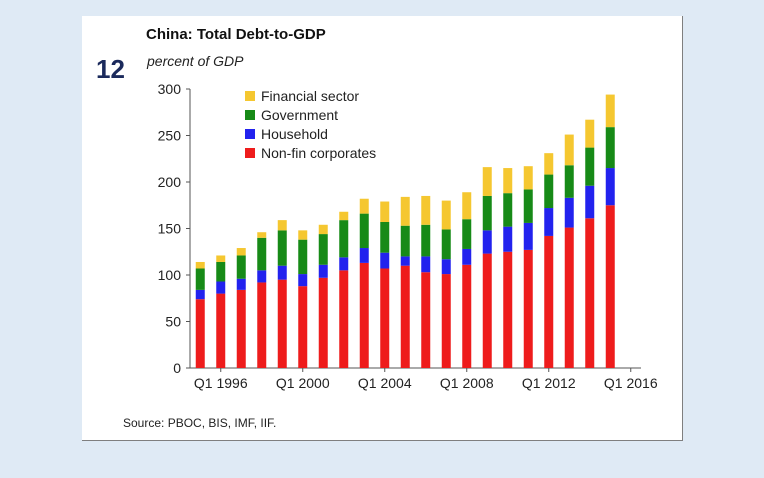 This screenshot has width=764, height=478. Describe the element at coordinates (344, 319) in the screenshot. I see `bar-non-fin-corporates-2002` at that location.